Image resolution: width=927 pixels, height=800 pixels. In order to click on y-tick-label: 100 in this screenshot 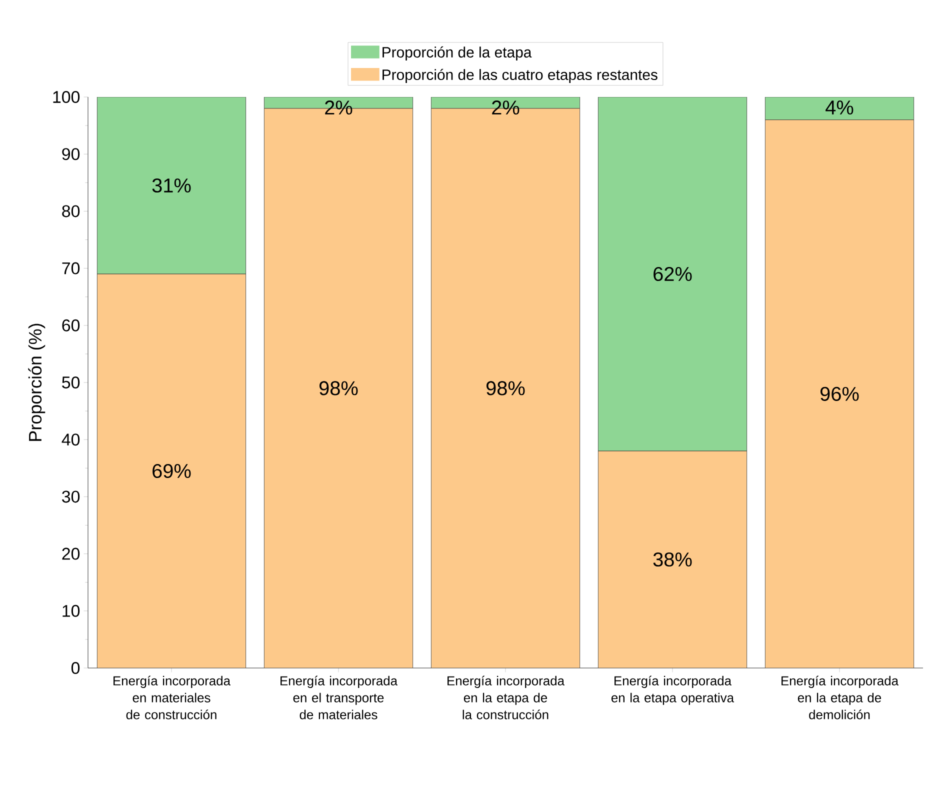, I will do `click(66, 96)`.